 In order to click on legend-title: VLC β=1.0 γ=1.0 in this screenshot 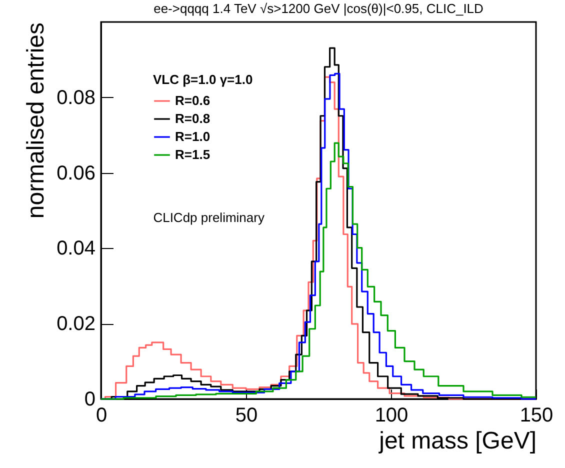, I will do `click(203, 79)`.